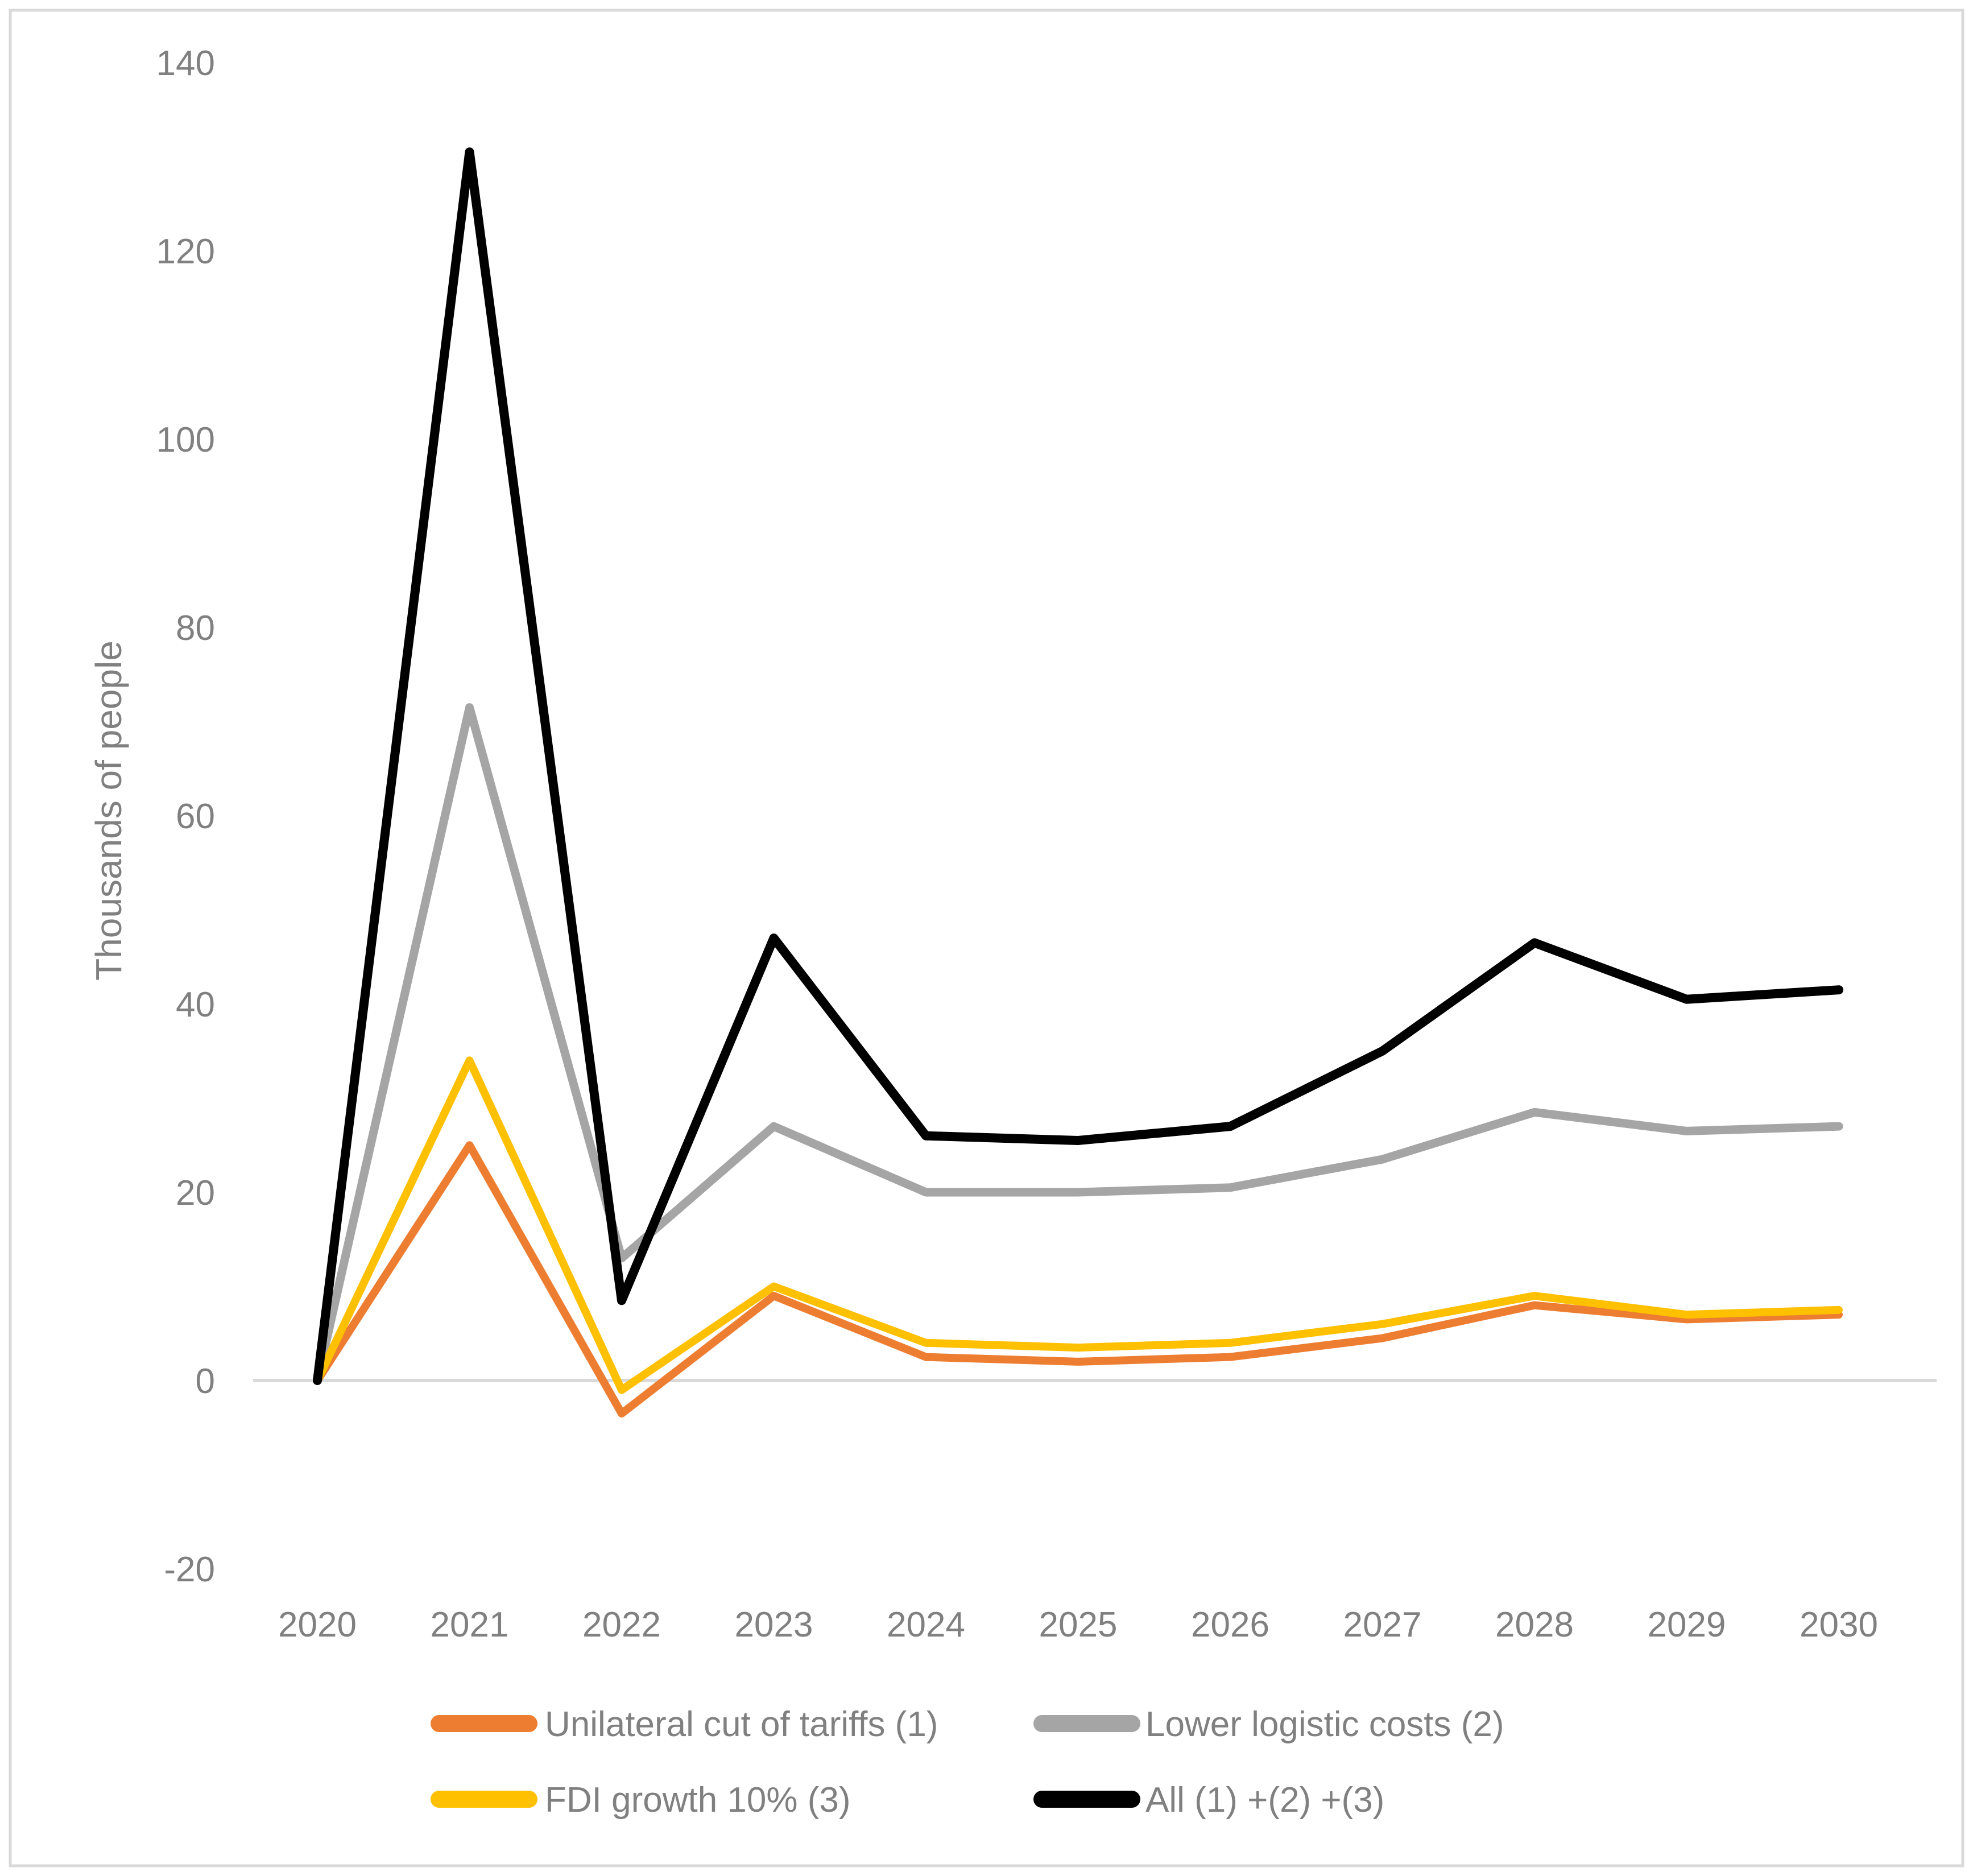  I want to click on y-axis-tick-label: -20, so click(189, 1569).